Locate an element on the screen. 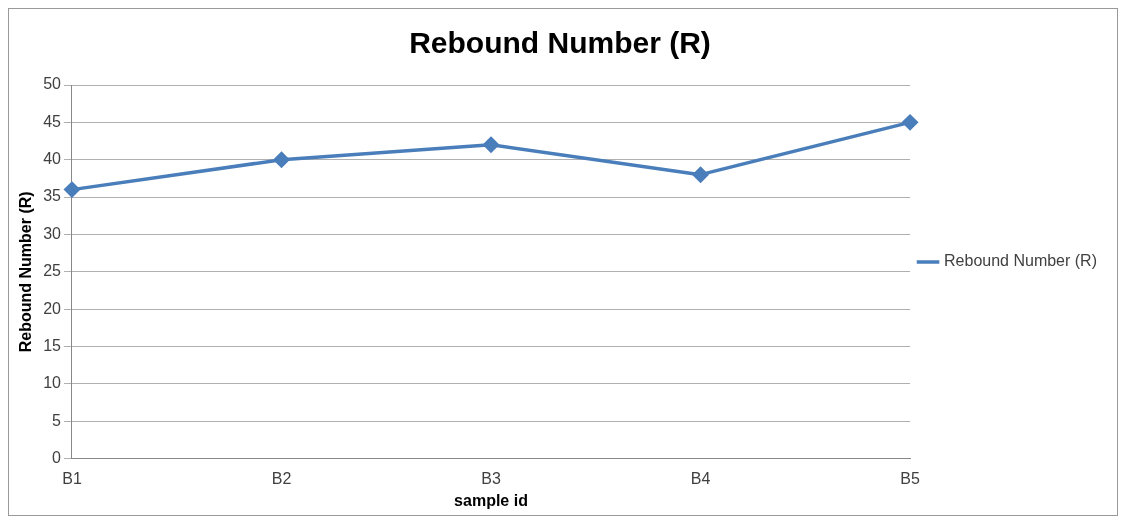  y-tick-label: 45 is located at coordinates (52, 121).